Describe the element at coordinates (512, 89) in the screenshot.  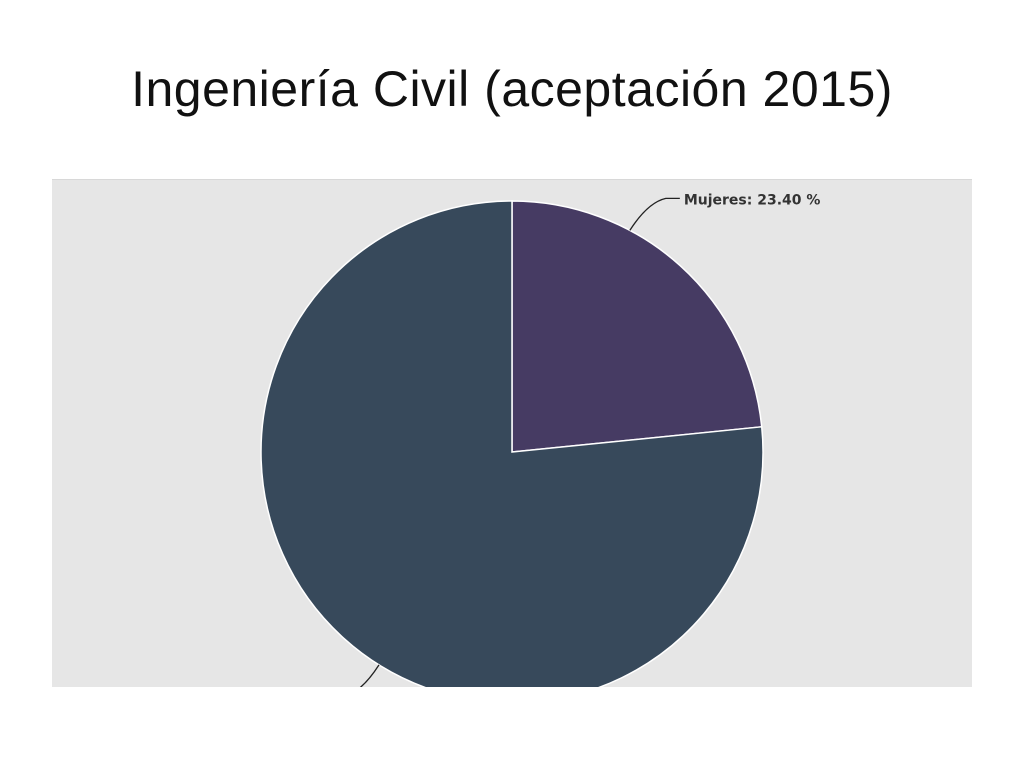
I see `slide-title: Ingeniería Civil (aceptación 2015)` at that location.